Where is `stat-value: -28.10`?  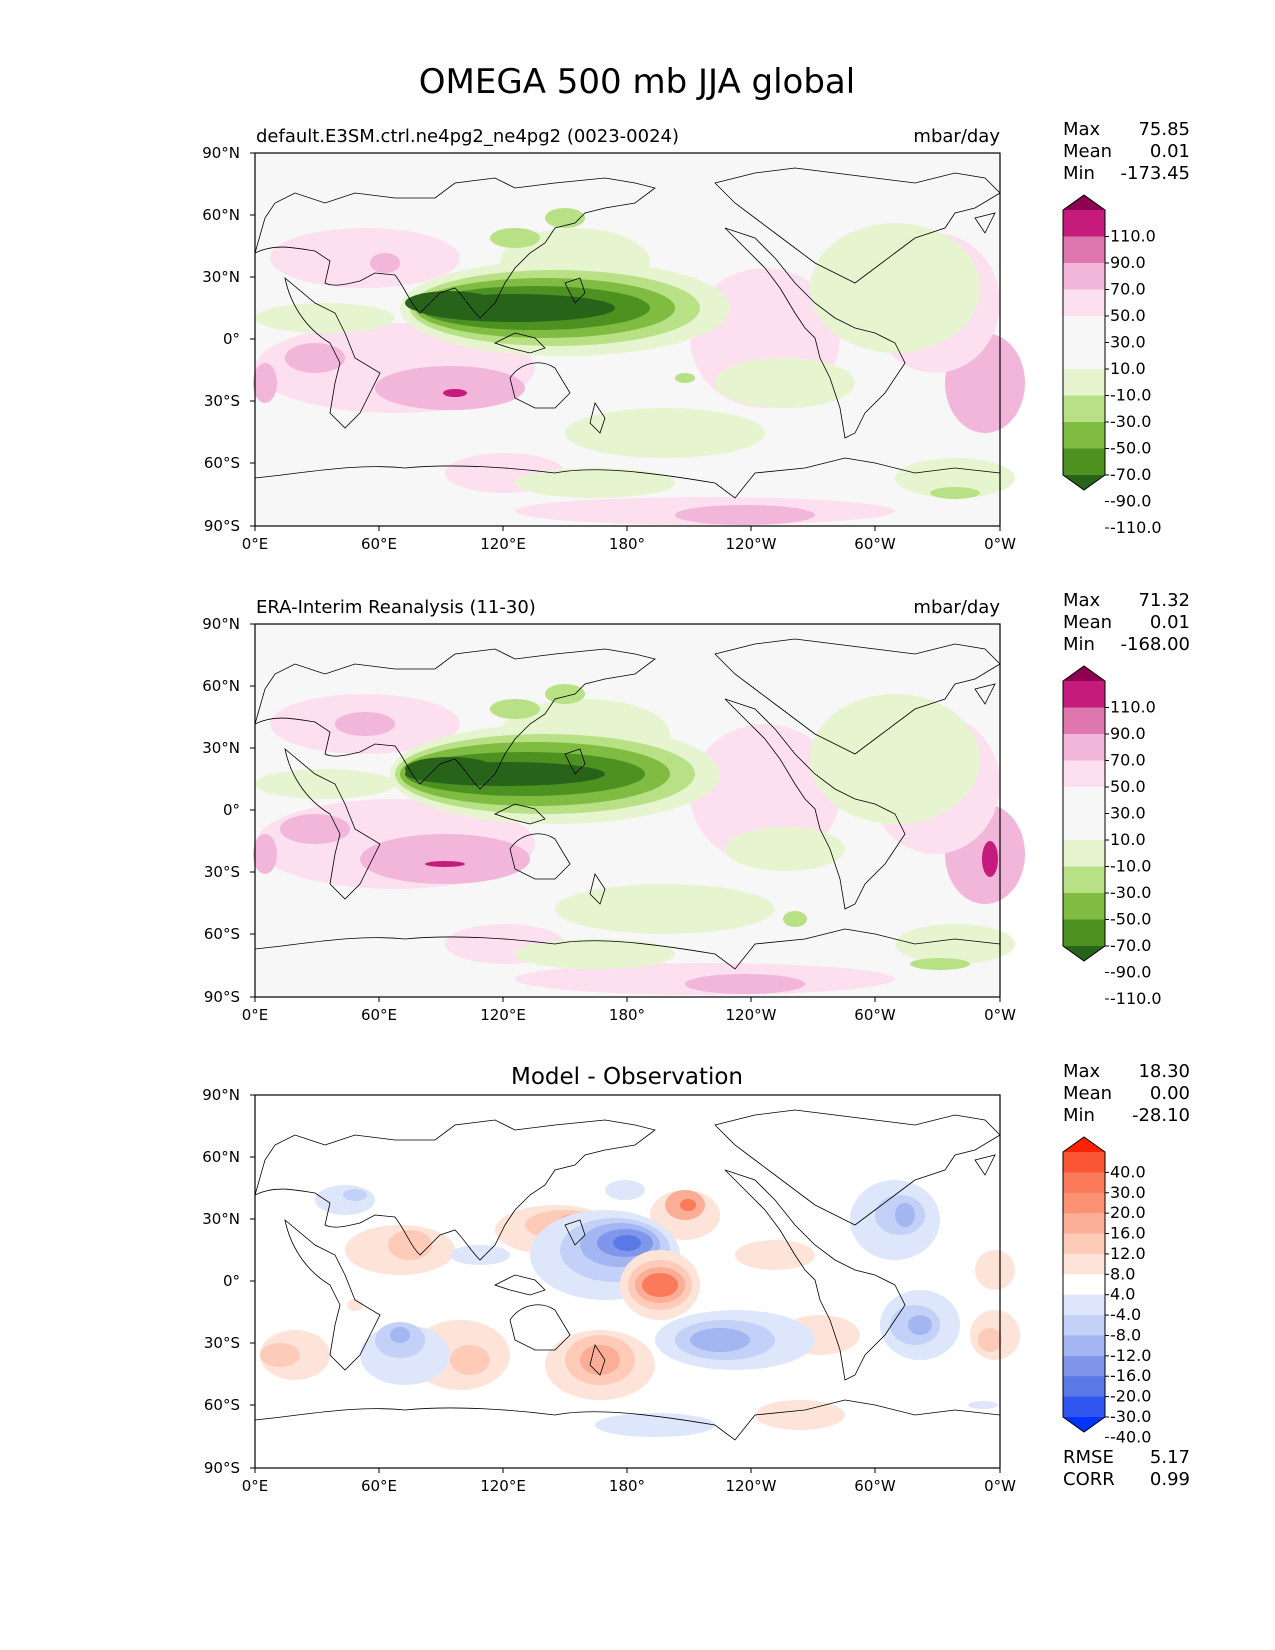 stat-value: -28.10 is located at coordinates (1161, 1115).